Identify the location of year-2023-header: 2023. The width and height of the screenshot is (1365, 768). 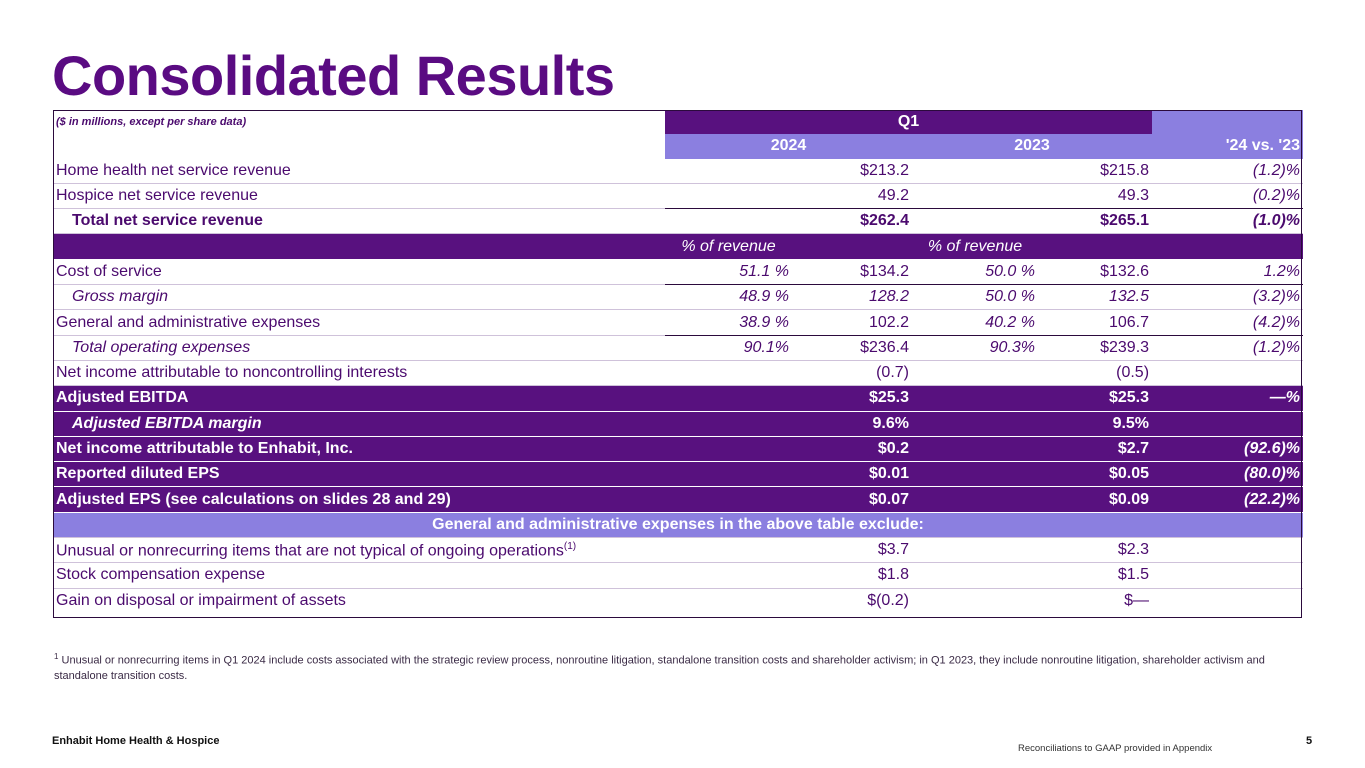
(1032, 146).